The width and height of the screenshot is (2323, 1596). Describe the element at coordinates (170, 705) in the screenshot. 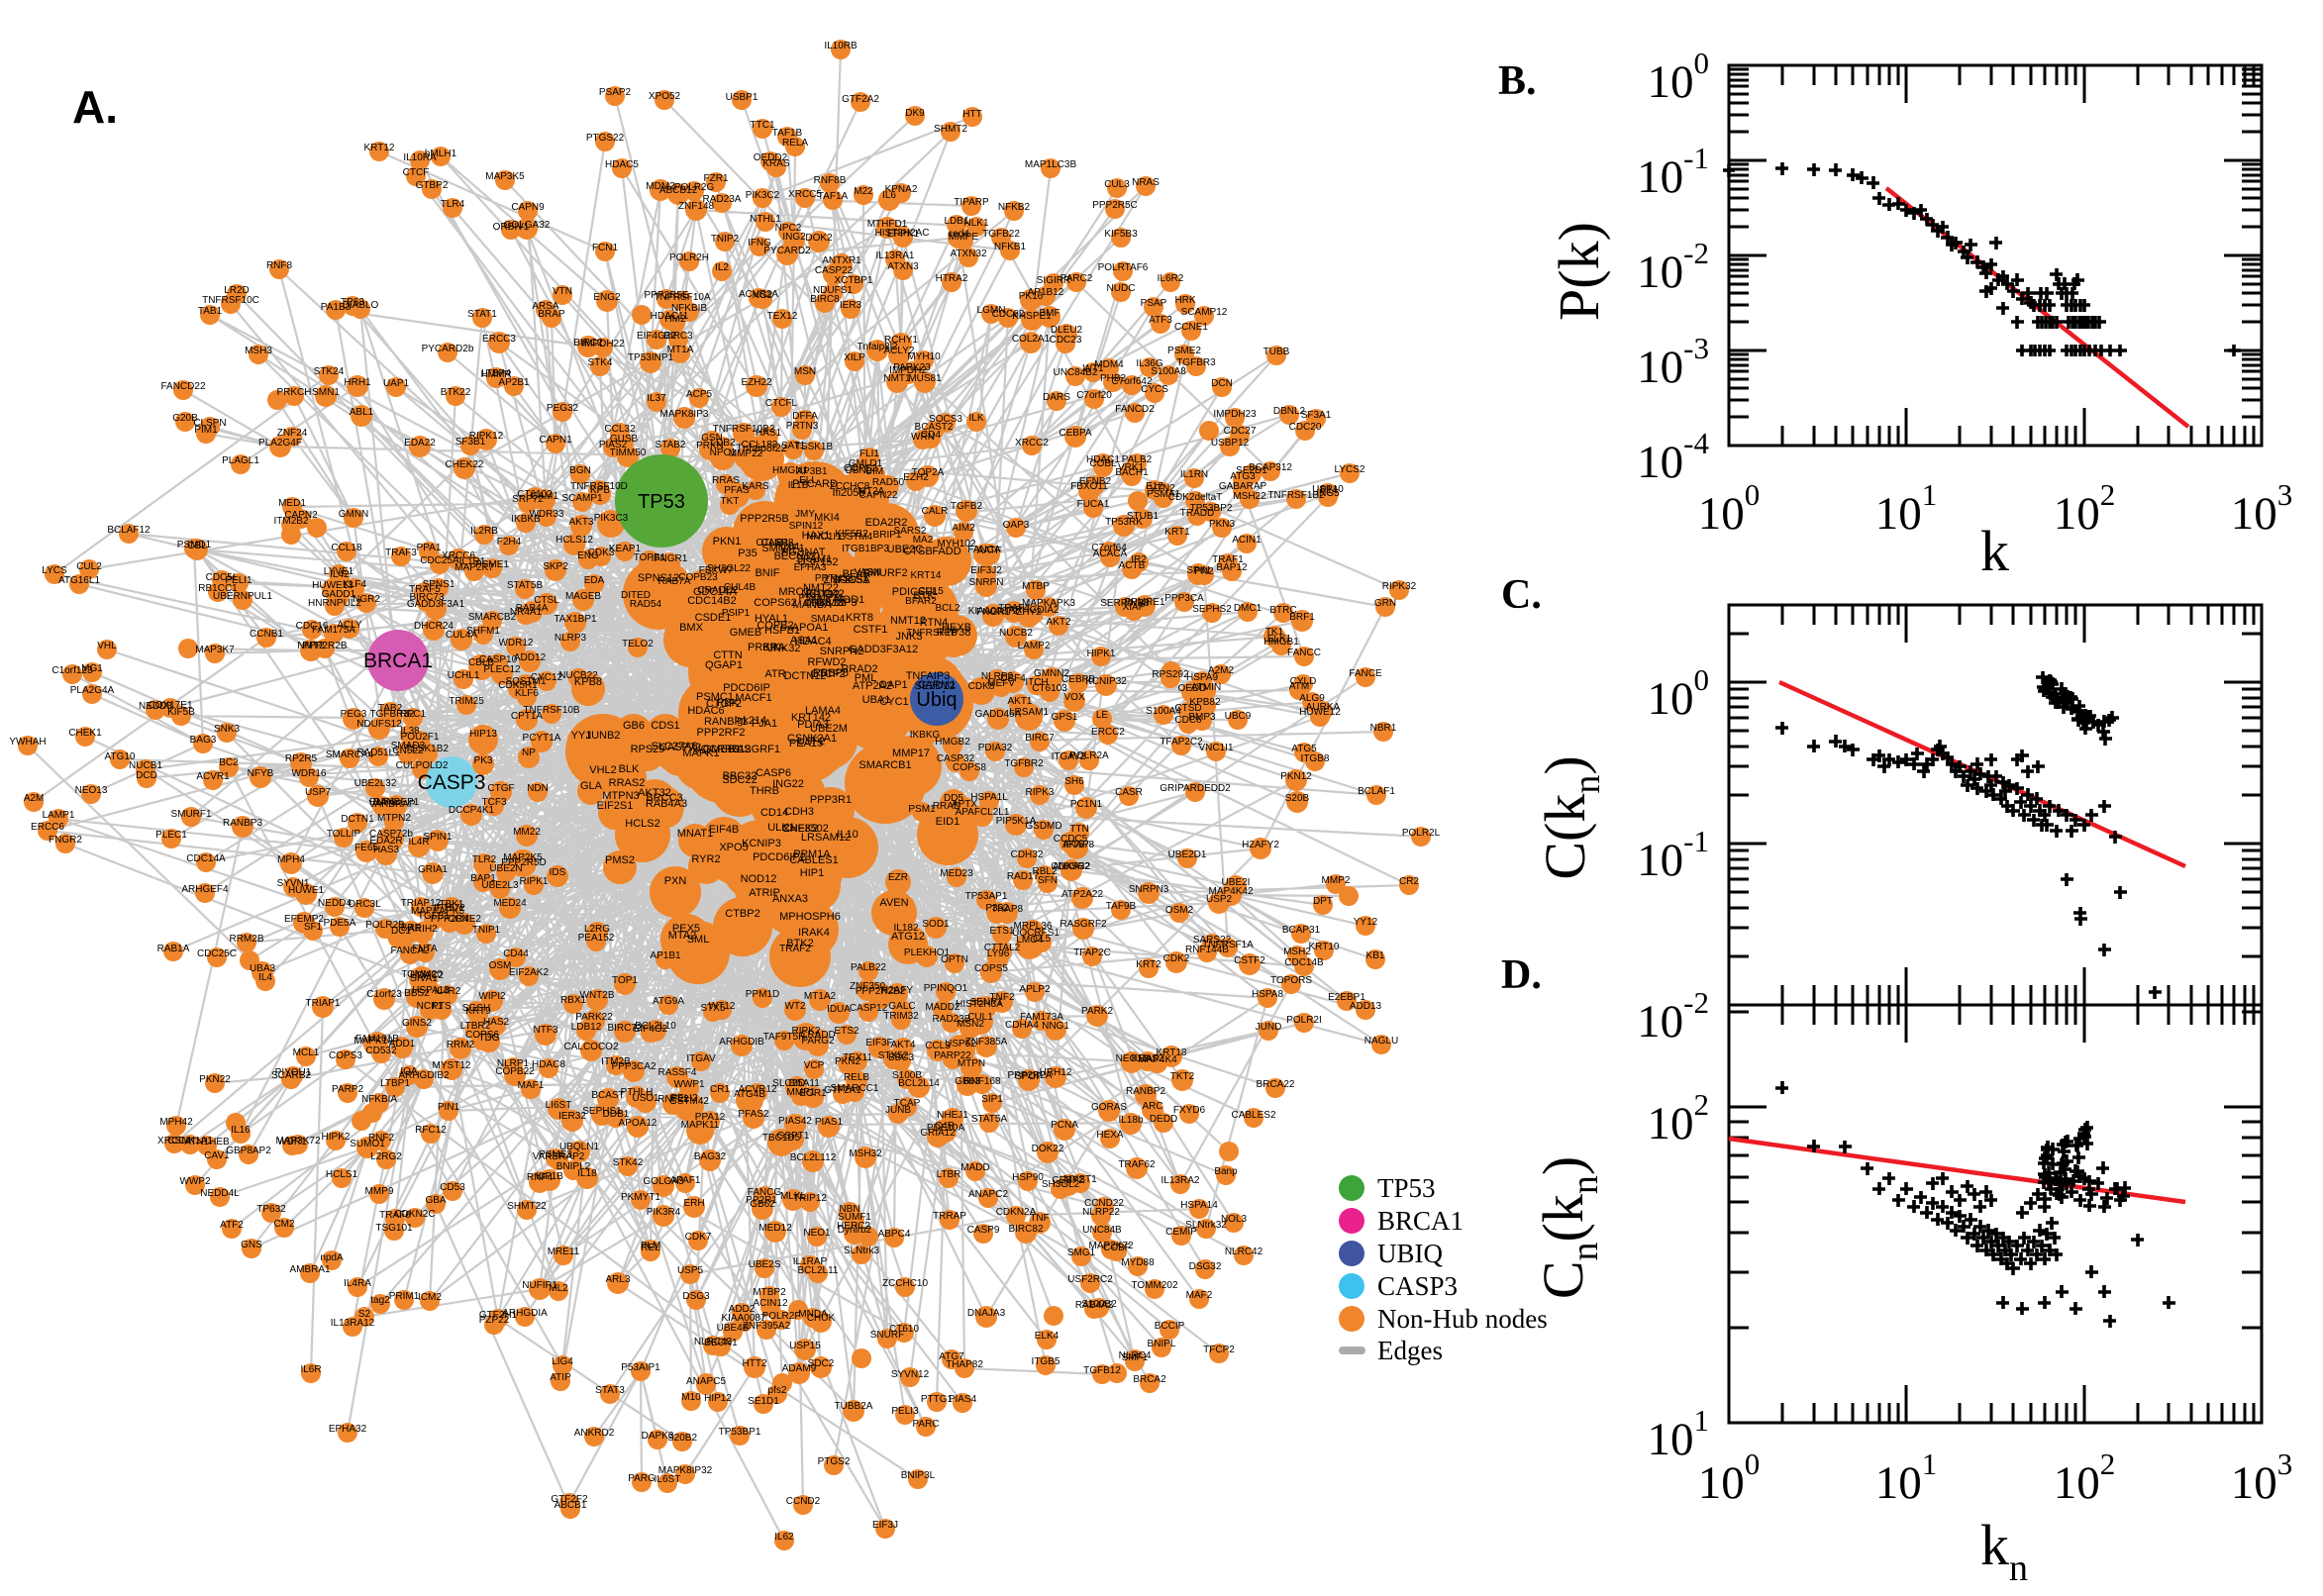

I see `svg-text: COX17E1` at that location.